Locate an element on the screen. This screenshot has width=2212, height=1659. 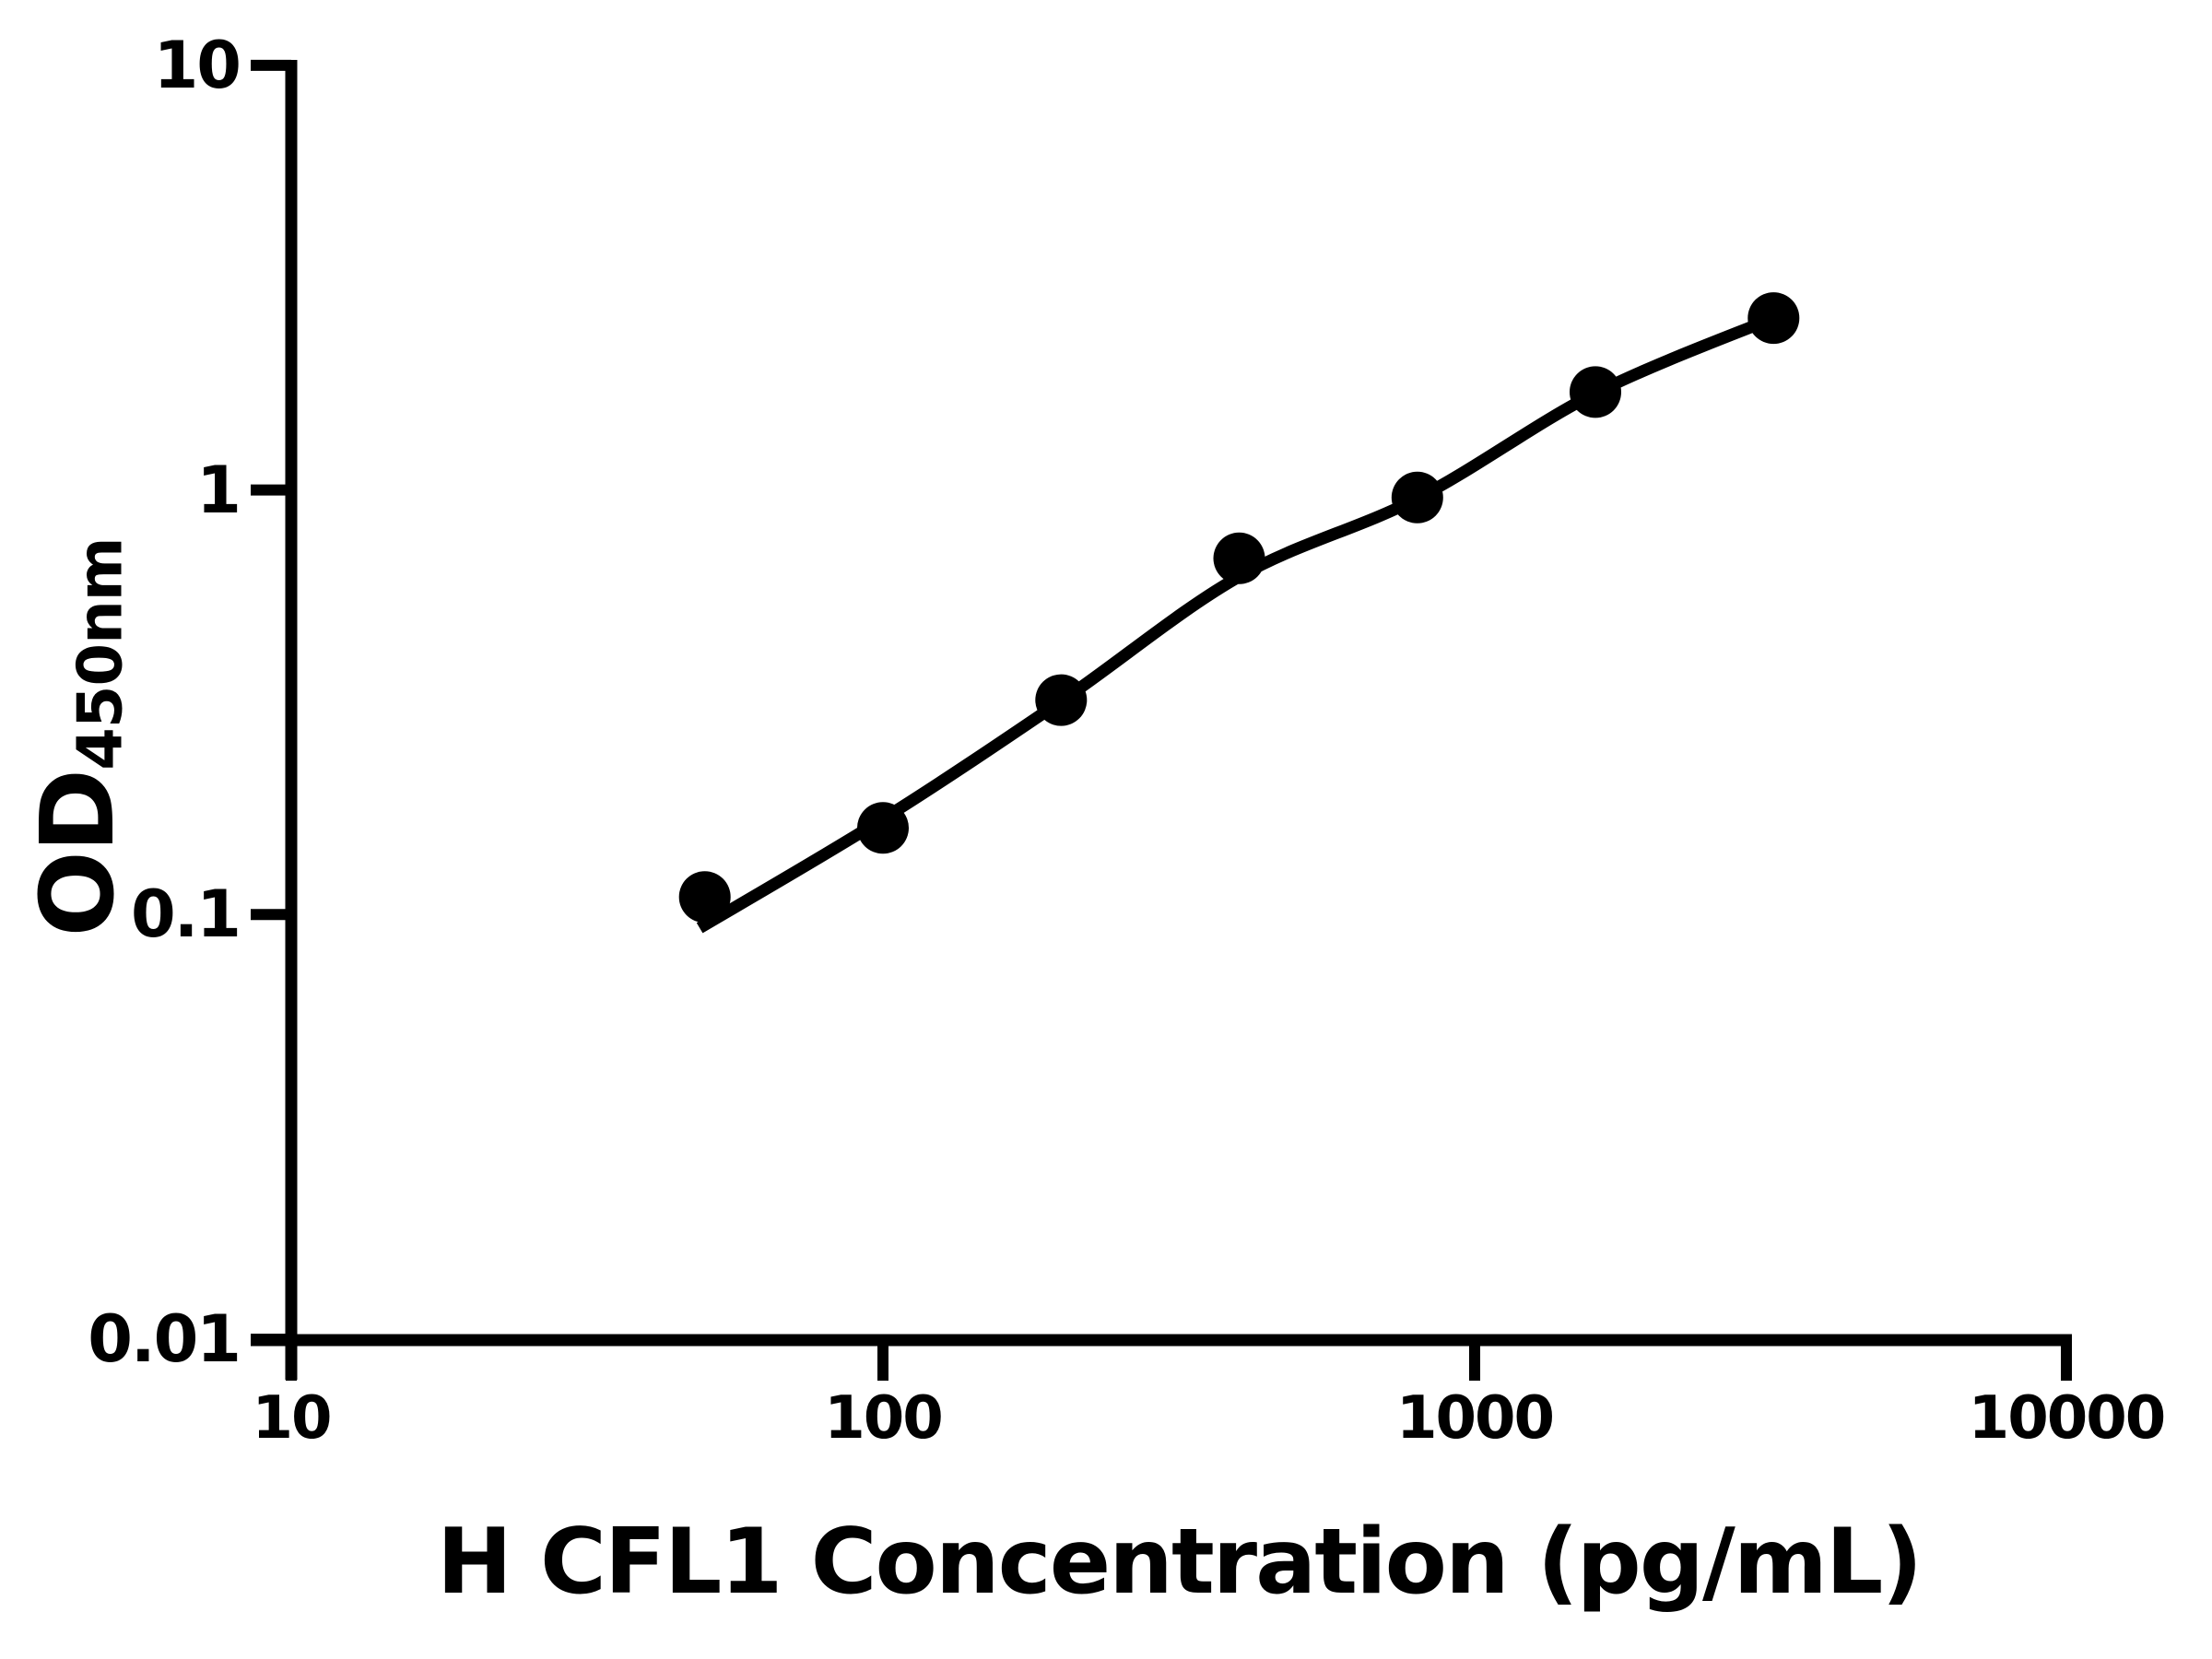
x-tick-label: 10 is located at coordinates (292, 1418).